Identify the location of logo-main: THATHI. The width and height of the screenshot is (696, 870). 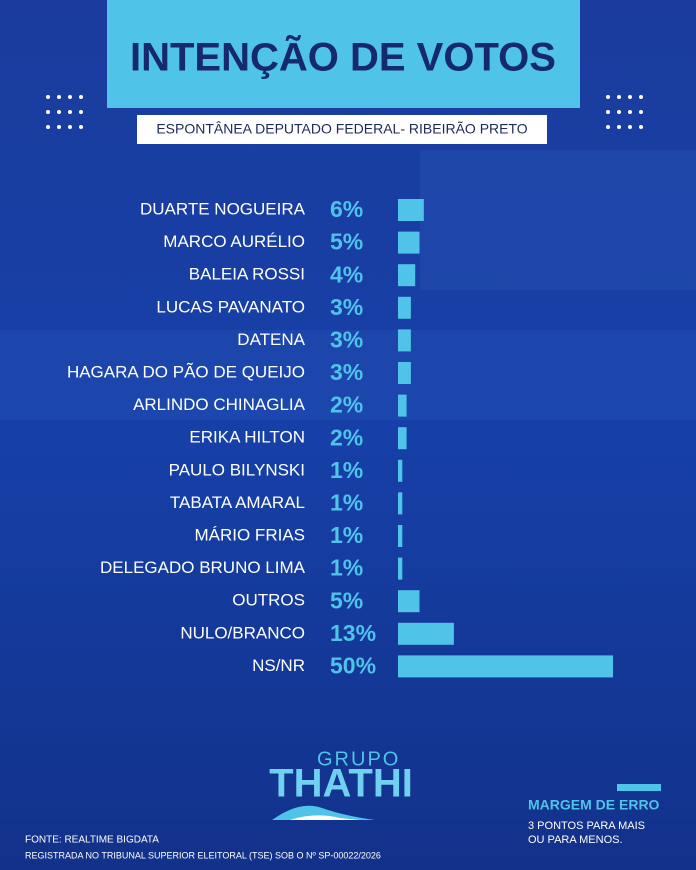
(341, 784).